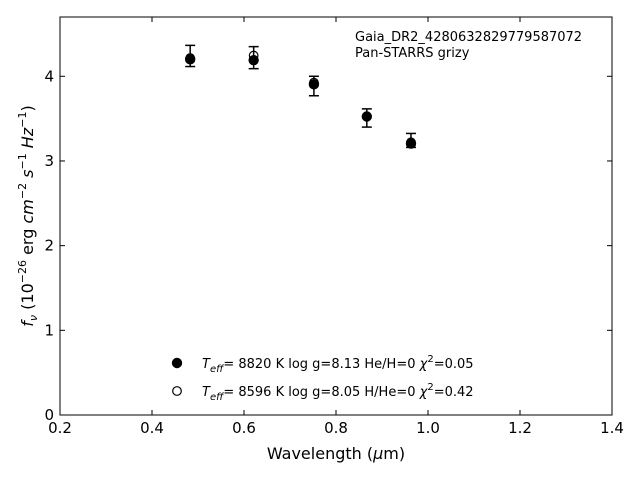 The height and width of the screenshot is (480, 640). Describe the element at coordinates (338, 364) in the screenshot. I see `legend-entry-1: Teff= 8820 K log g=8.13 He/H=0 χ2=0.05` at that location.